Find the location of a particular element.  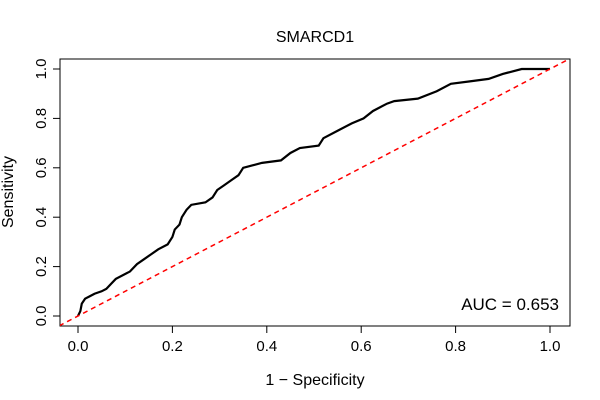

y-tick-label: 0.4 is located at coordinates (41, 217).